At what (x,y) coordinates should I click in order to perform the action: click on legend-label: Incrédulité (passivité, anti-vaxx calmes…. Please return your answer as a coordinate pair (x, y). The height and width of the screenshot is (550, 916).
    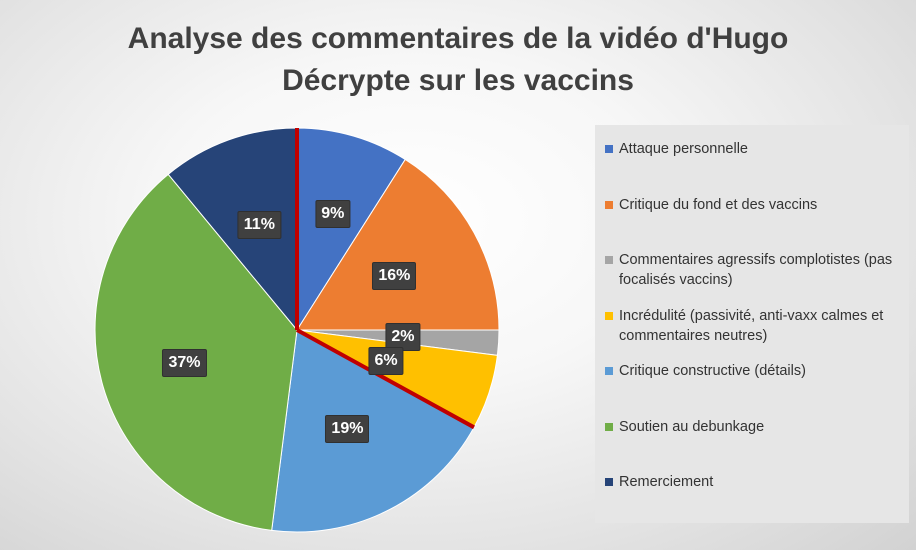
    Looking at the image, I should click on (751, 325).